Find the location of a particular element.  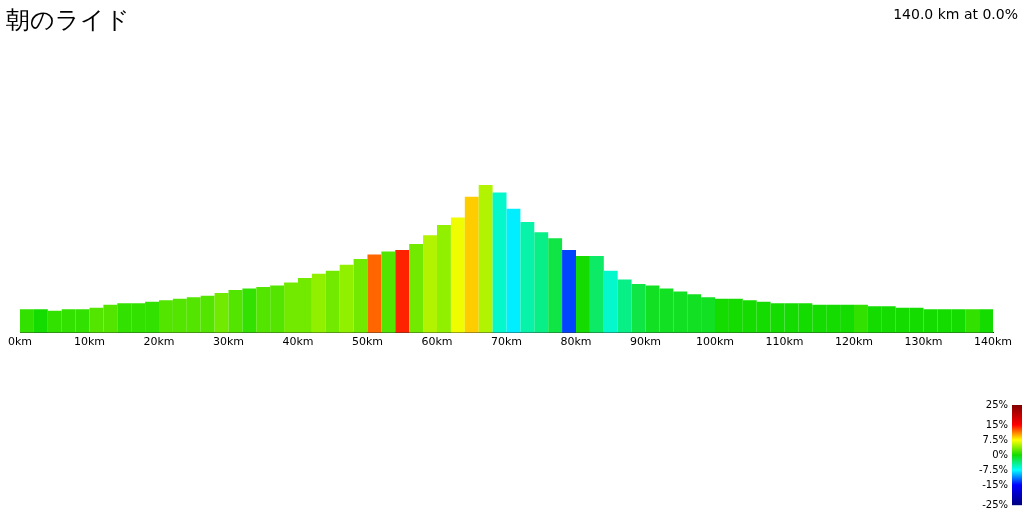

x-tick-label: 110km is located at coordinates (784, 342).